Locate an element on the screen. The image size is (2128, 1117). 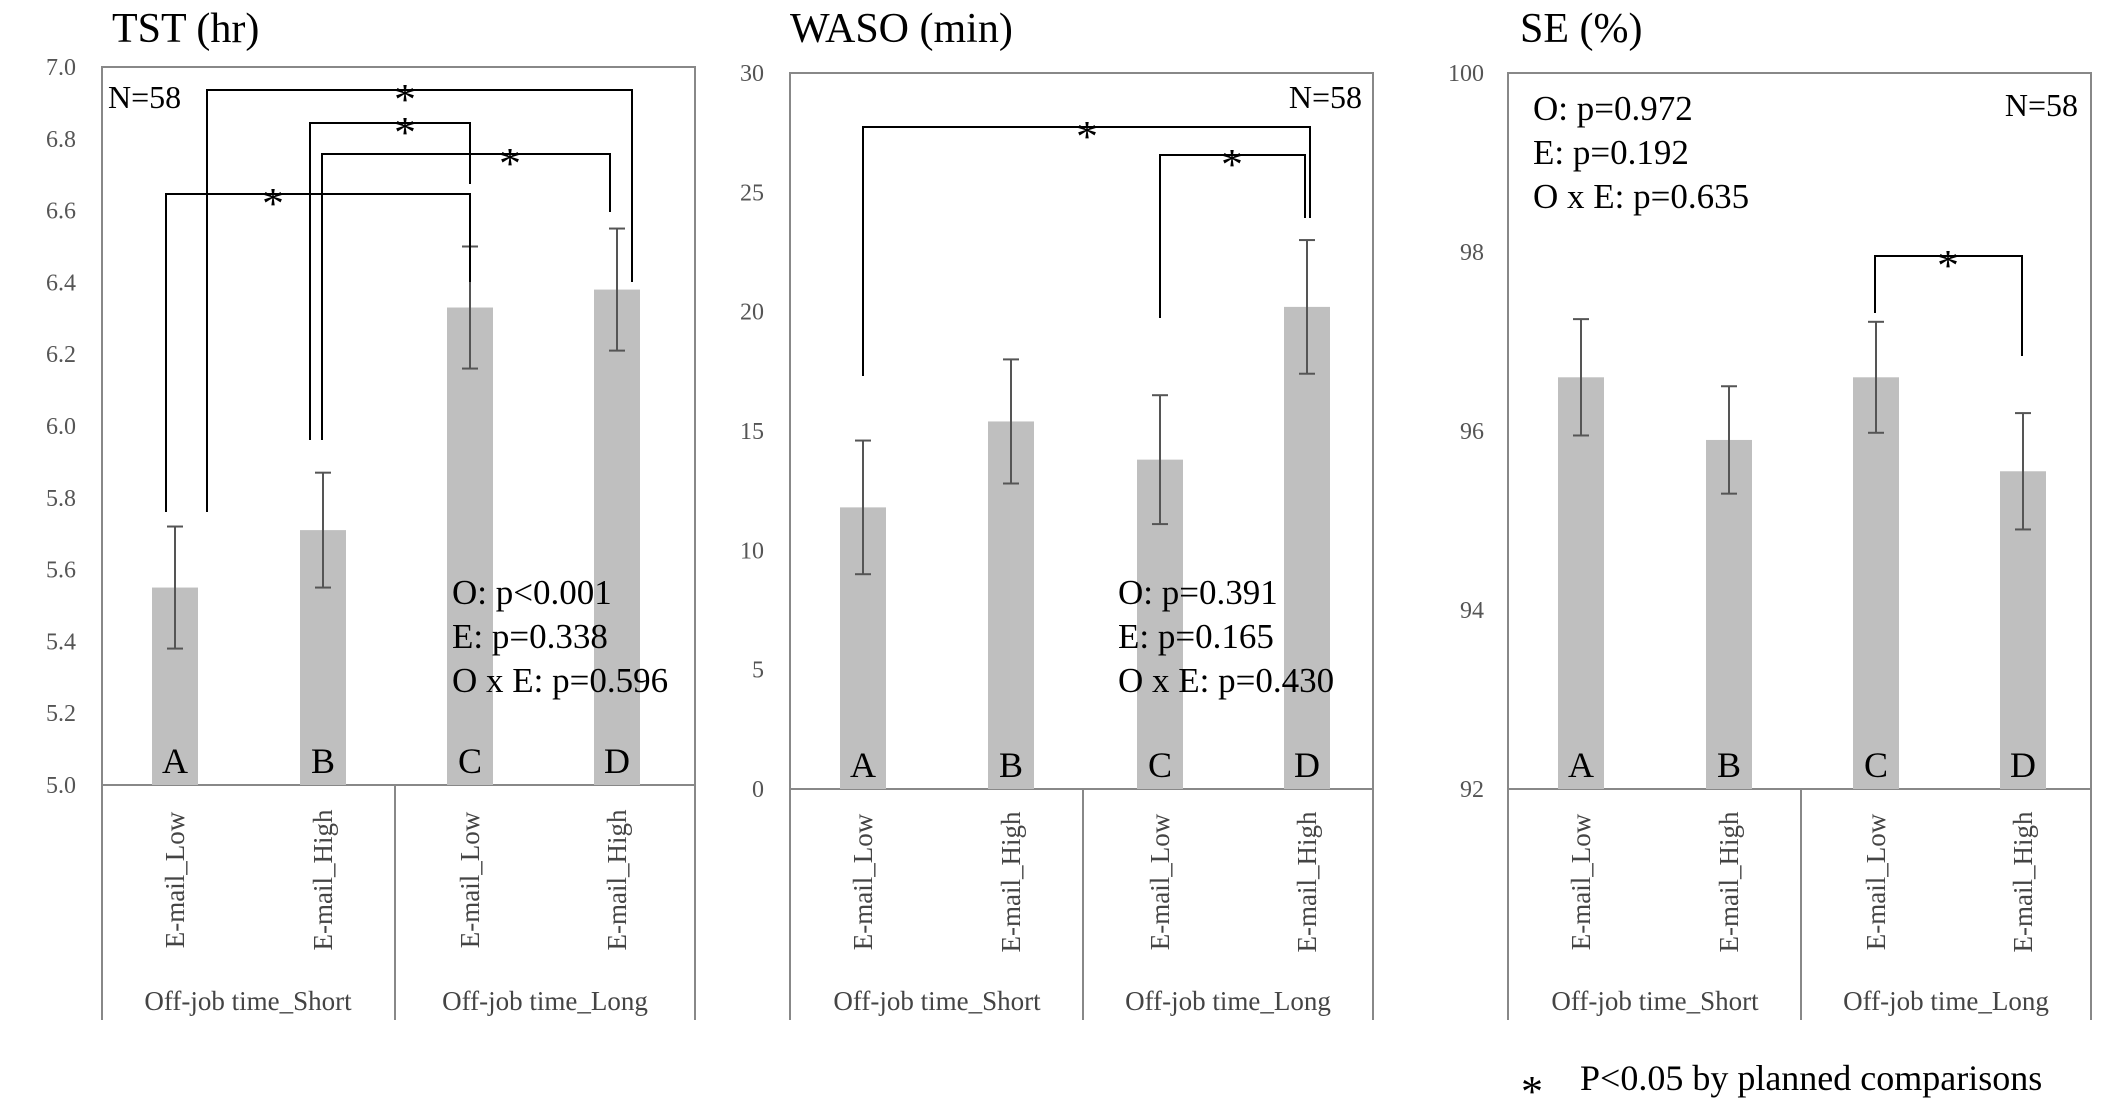
y-tick-label: 15 is located at coordinates (752, 432).